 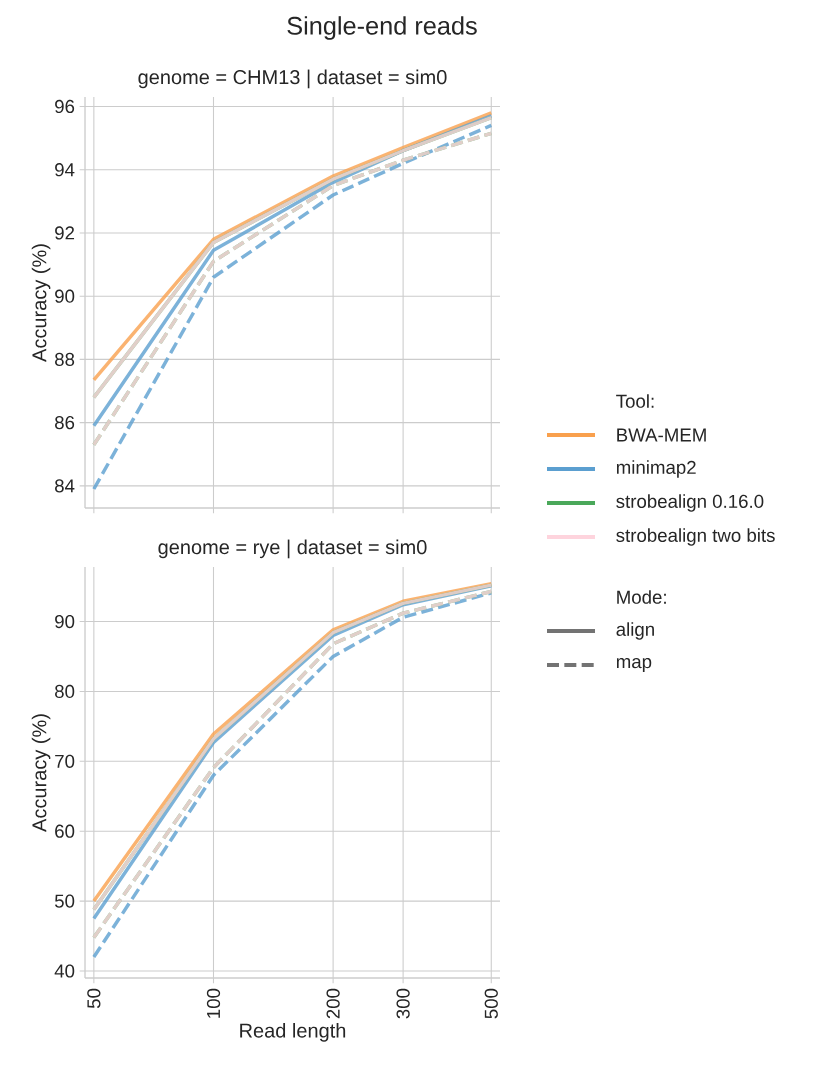 I want to click on y-tick-label: 80, so click(x=65, y=691).